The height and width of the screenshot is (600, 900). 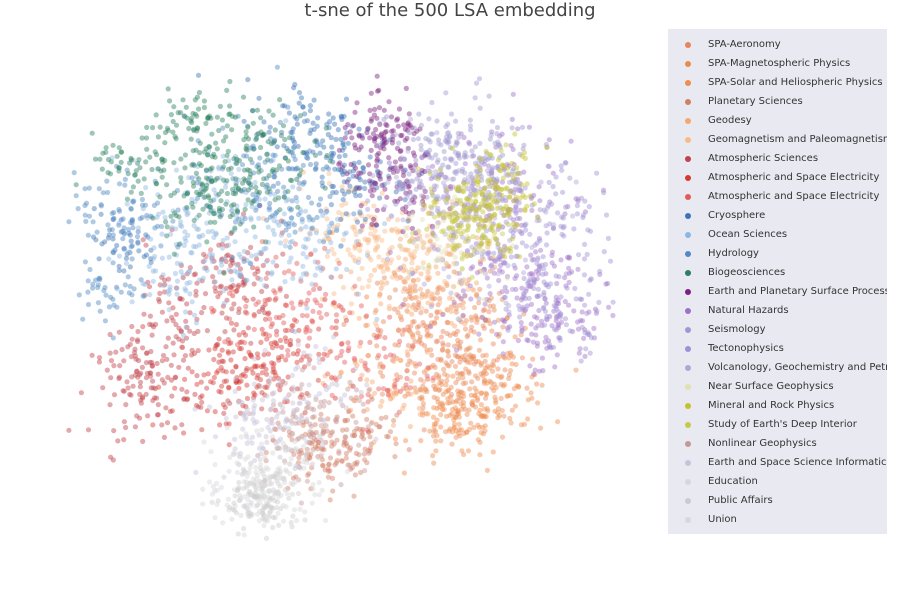 I want to click on legend-item: Public Affairs, so click(x=777, y=500).